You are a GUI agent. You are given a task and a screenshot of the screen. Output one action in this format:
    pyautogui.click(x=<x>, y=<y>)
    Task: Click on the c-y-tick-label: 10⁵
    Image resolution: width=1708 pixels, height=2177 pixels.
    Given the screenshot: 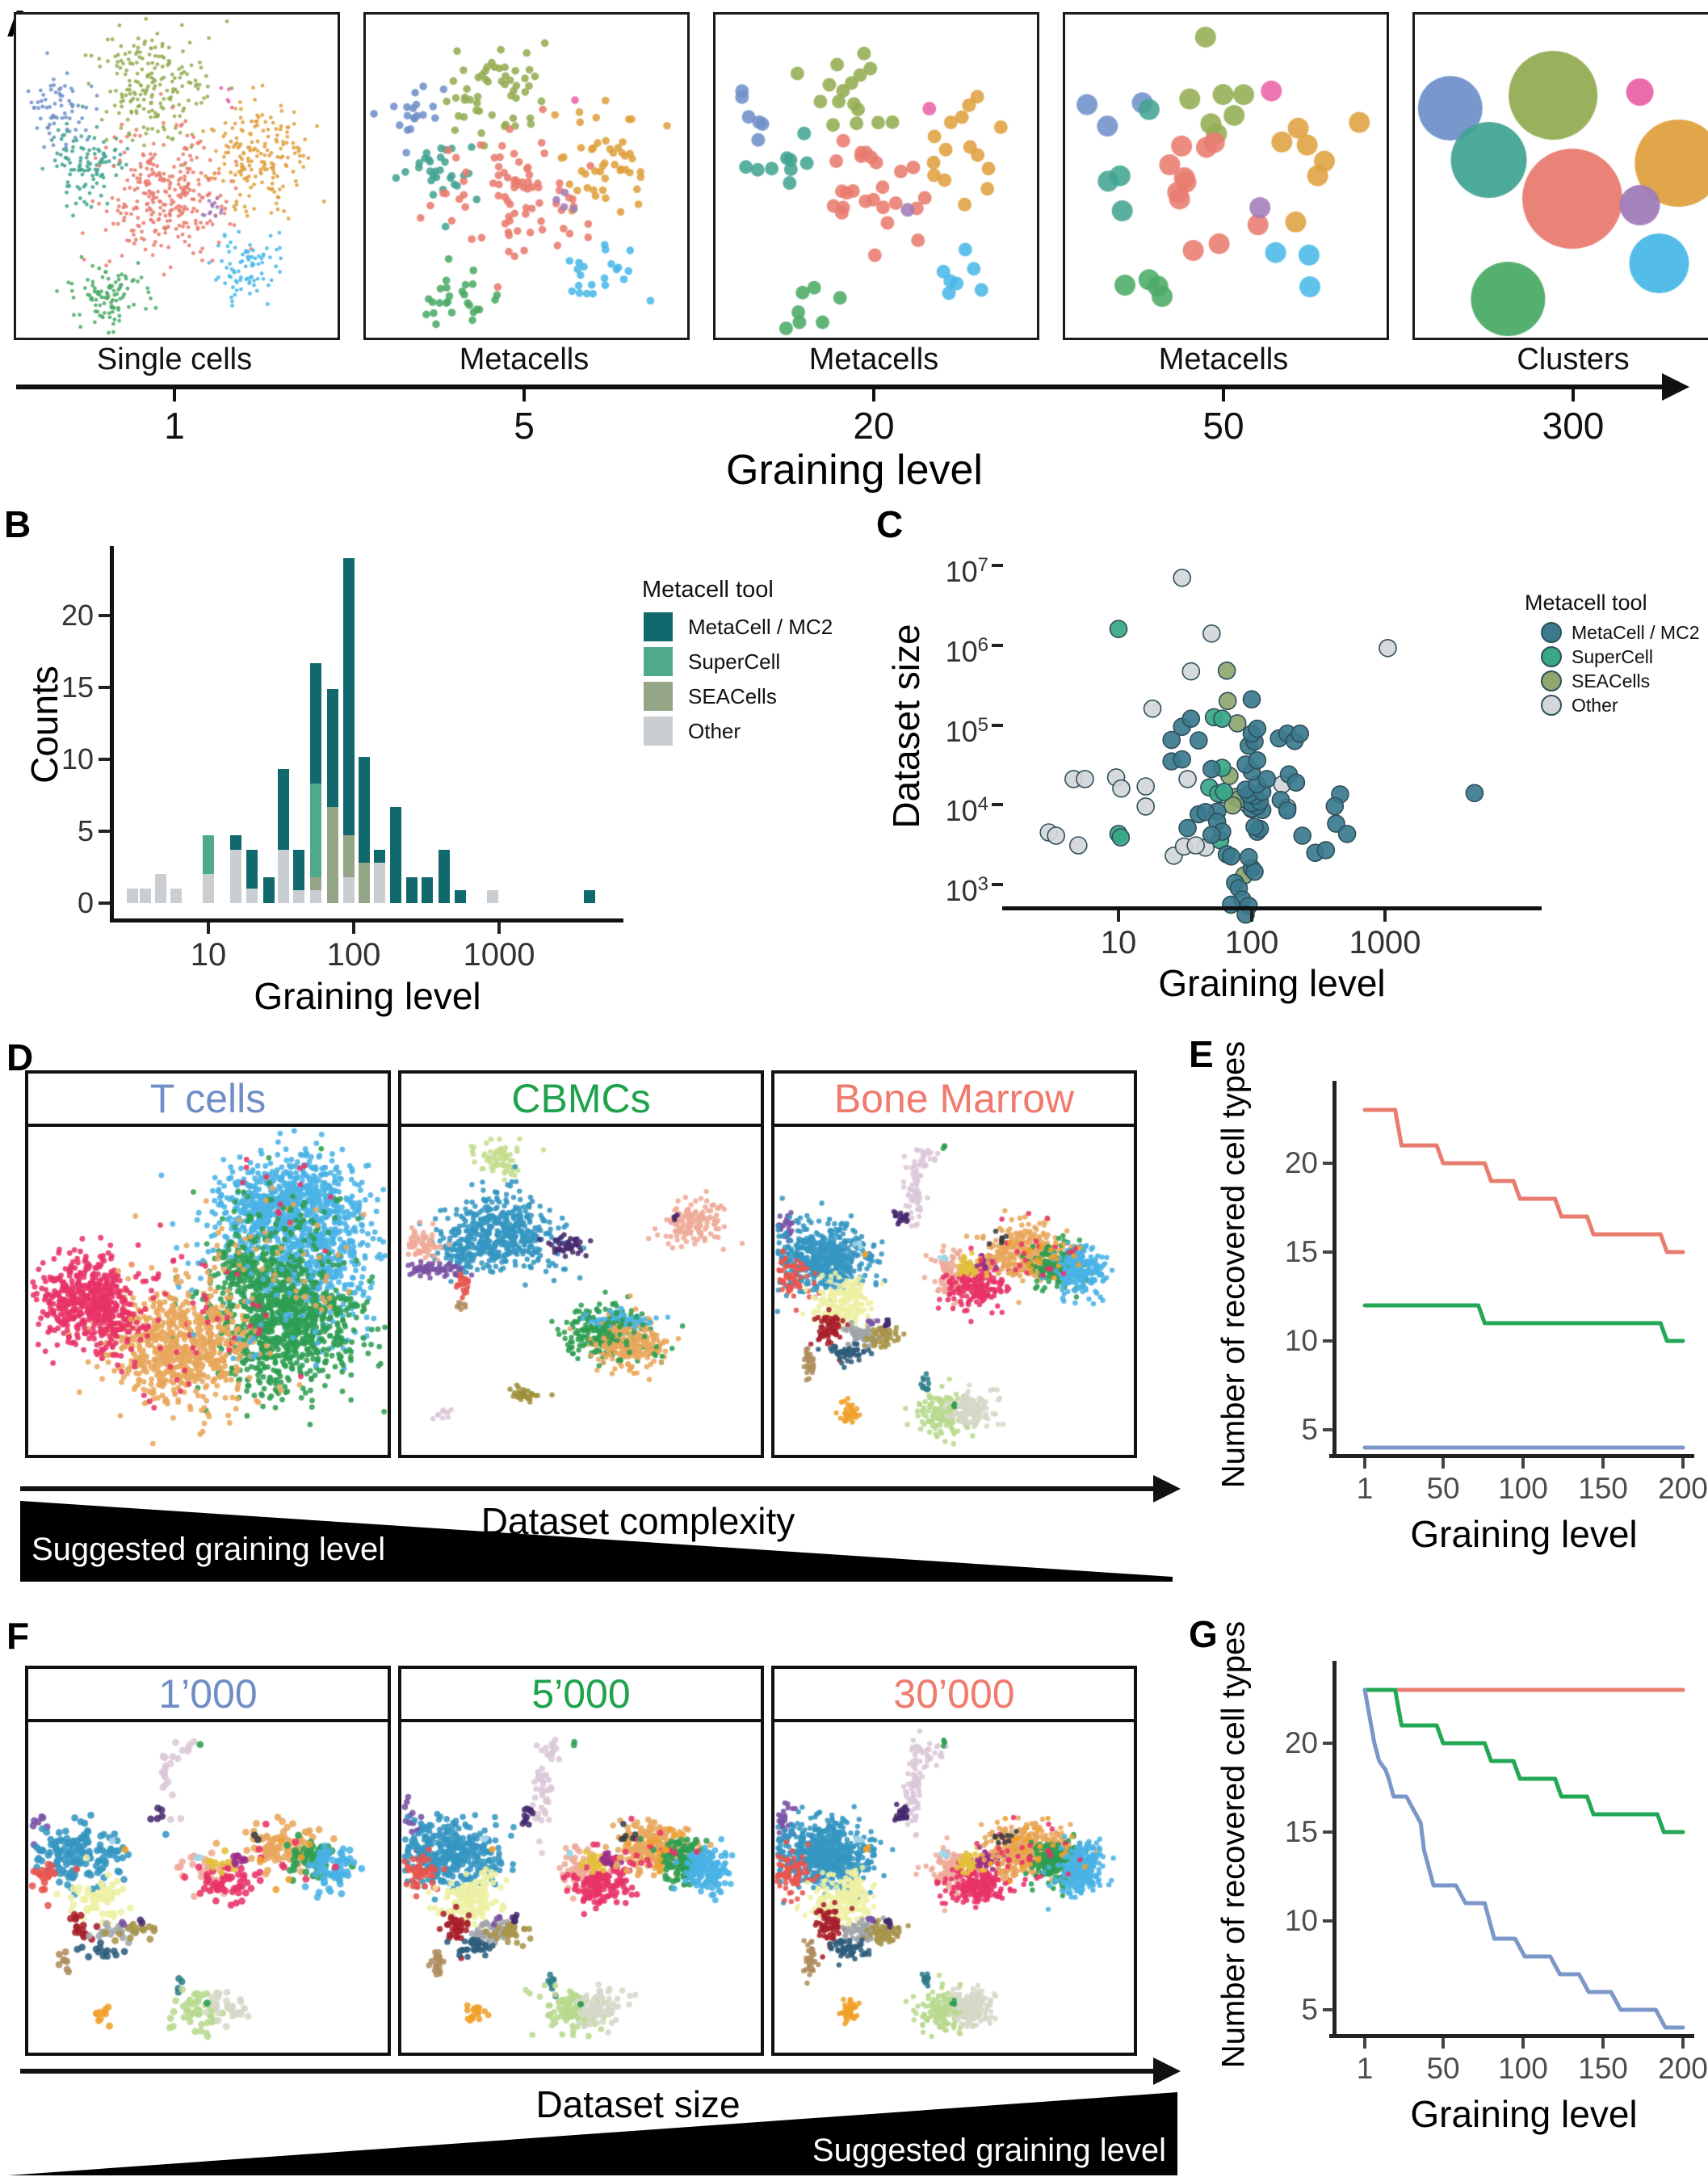 What is the action you would take?
    pyautogui.click(x=967, y=731)
    